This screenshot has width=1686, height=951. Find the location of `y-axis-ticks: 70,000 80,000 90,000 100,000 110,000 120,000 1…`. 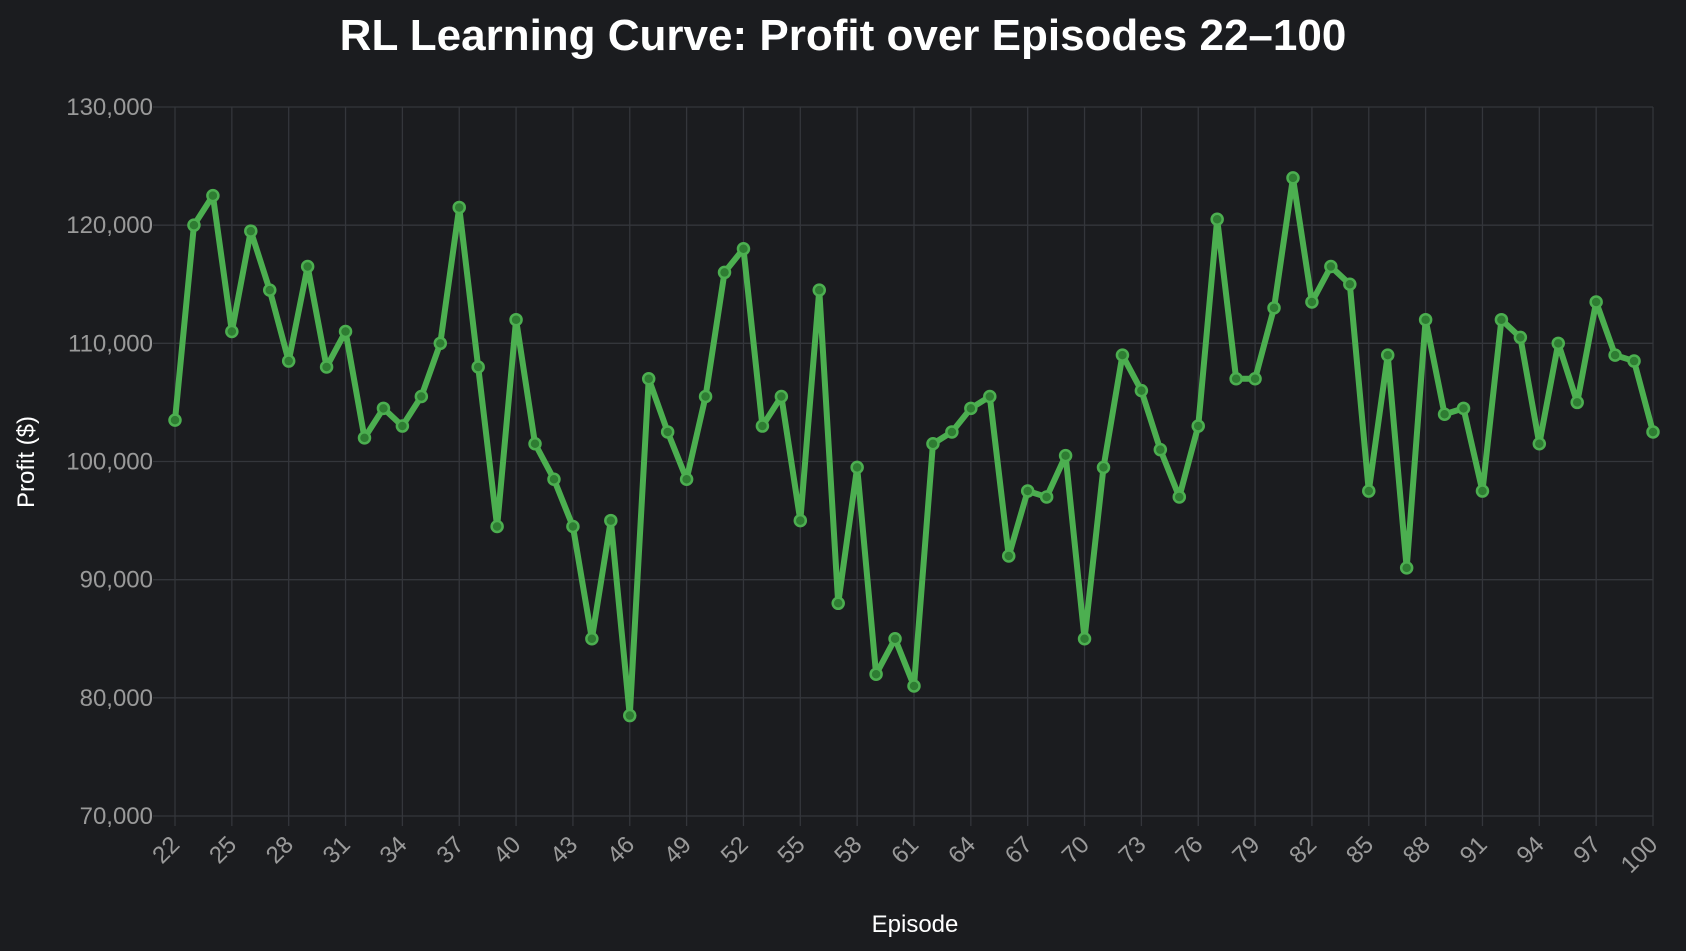

y-axis-ticks: 70,000 80,000 90,000 100,000 110,000 120,000 1… is located at coordinates (109, 462).